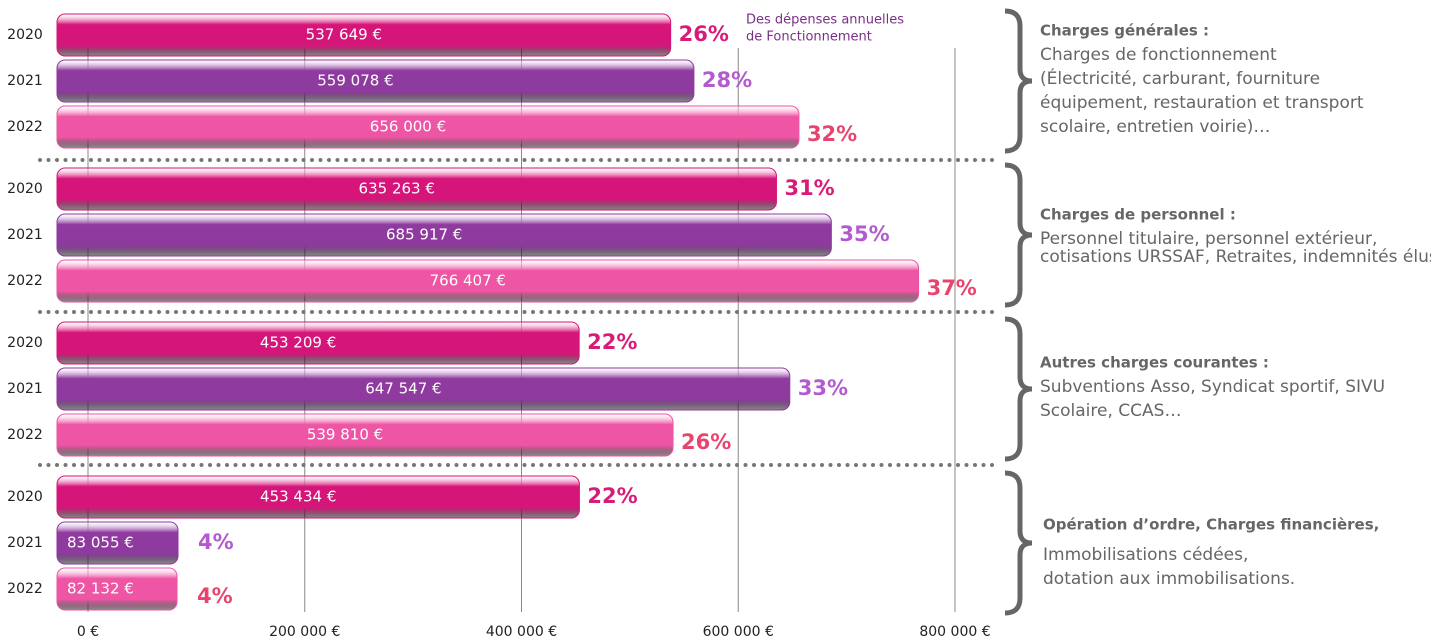  I want to click on share-label: 35%, so click(864, 234).